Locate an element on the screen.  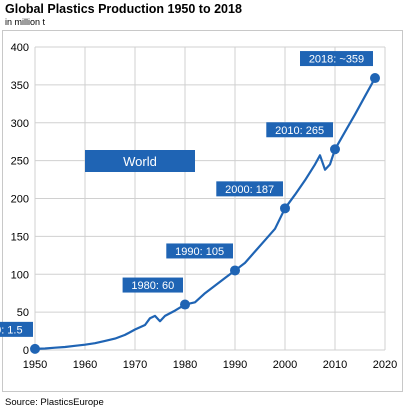
point-label: 2000: 187 is located at coordinates (249, 190).